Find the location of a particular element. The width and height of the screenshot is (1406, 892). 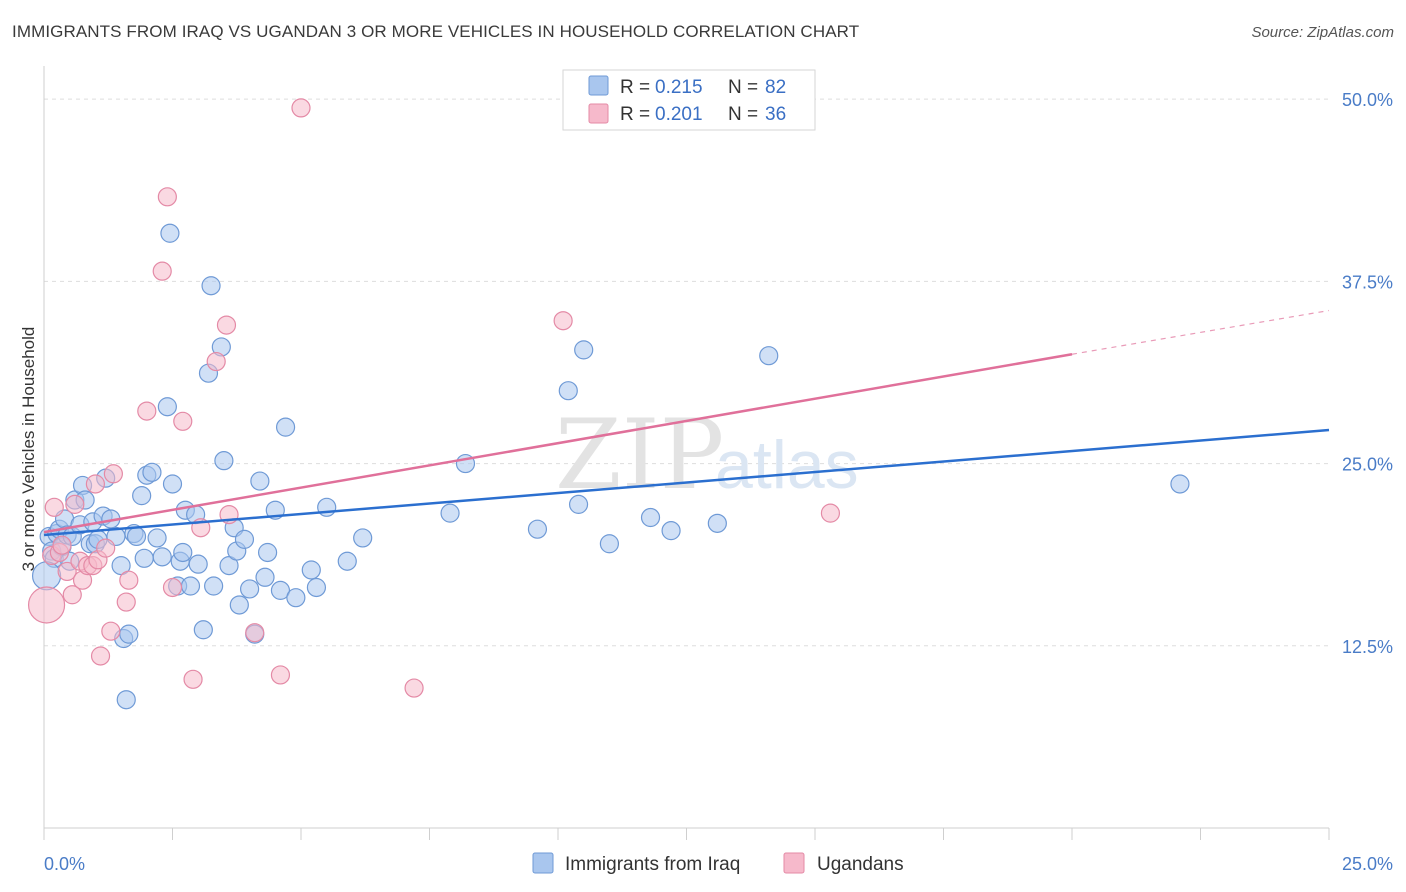

y-tick-label: 25.0% is located at coordinates (1367, 465).